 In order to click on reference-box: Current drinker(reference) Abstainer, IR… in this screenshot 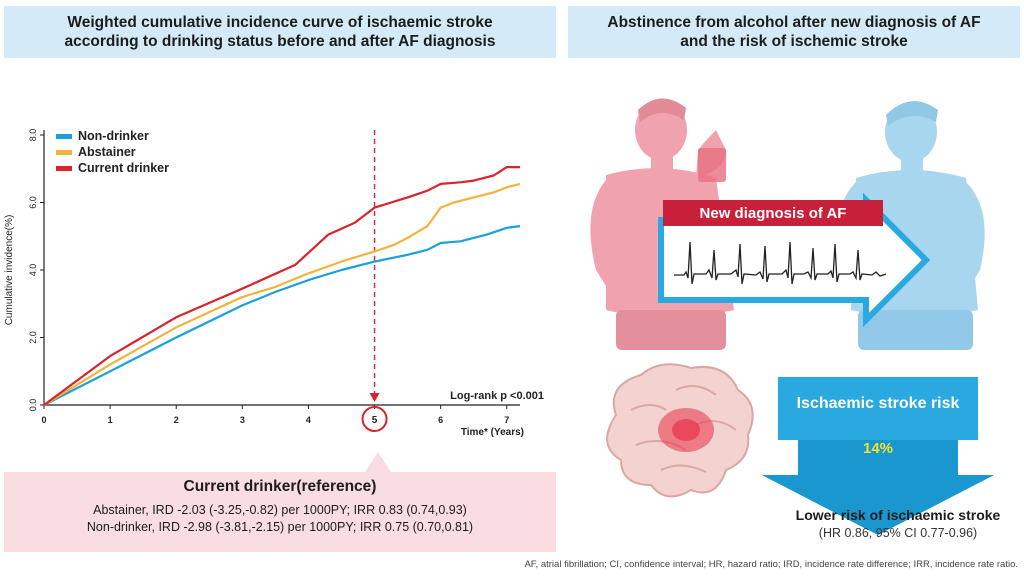, I will do `click(280, 512)`.